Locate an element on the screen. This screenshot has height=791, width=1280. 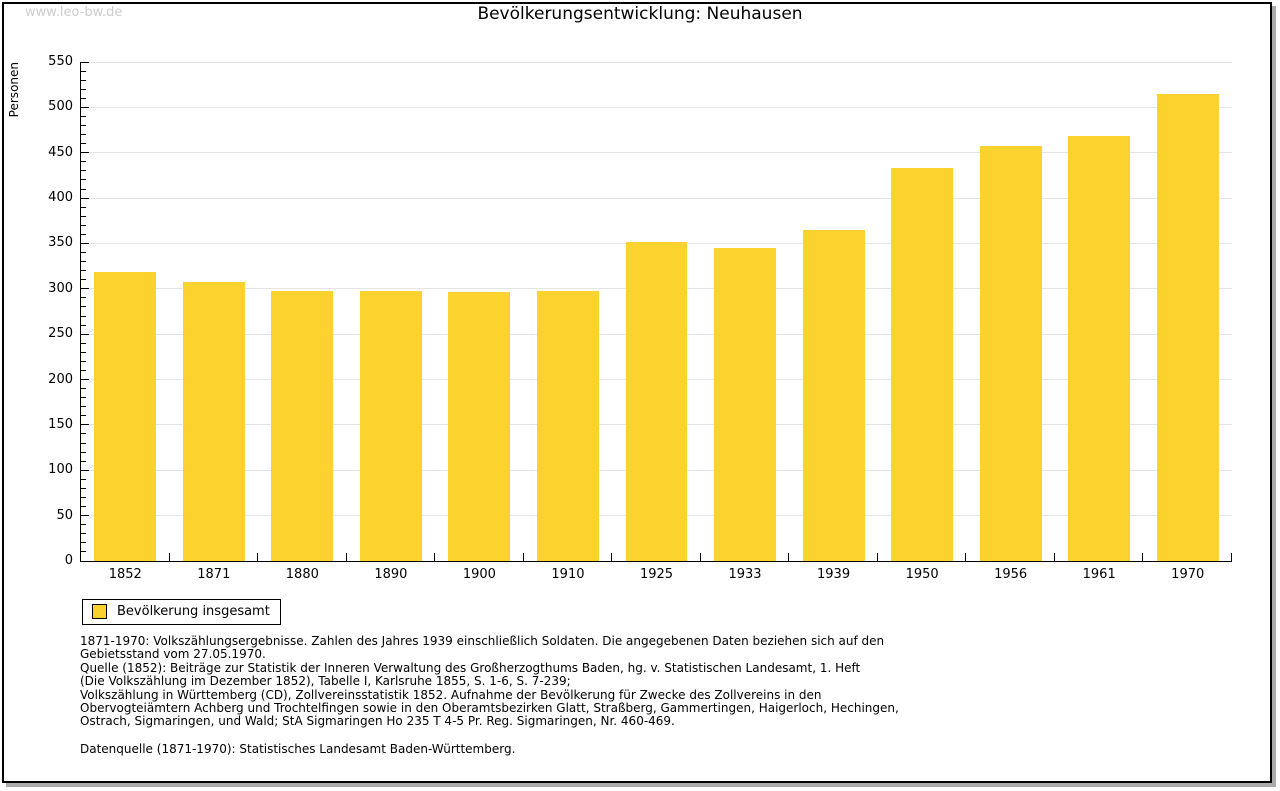
x-axis-tick-label: 1880 is located at coordinates (302, 574).